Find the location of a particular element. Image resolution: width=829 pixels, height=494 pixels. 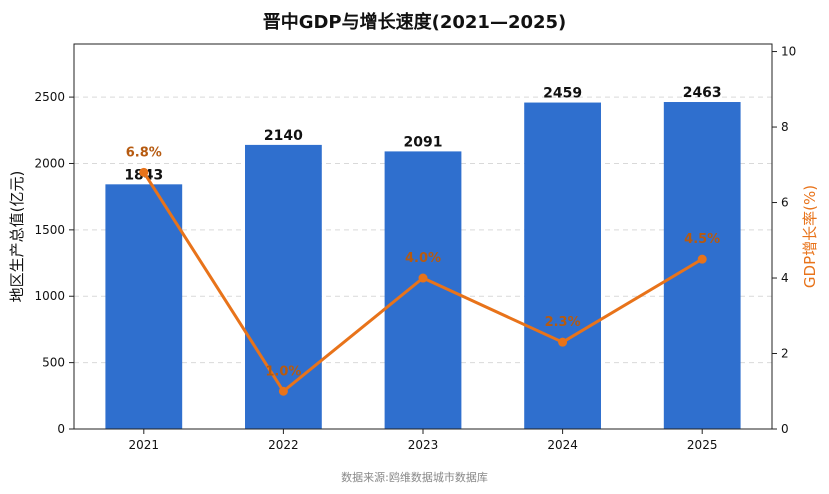

growth-point-2024 is located at coordinates (563, 342).